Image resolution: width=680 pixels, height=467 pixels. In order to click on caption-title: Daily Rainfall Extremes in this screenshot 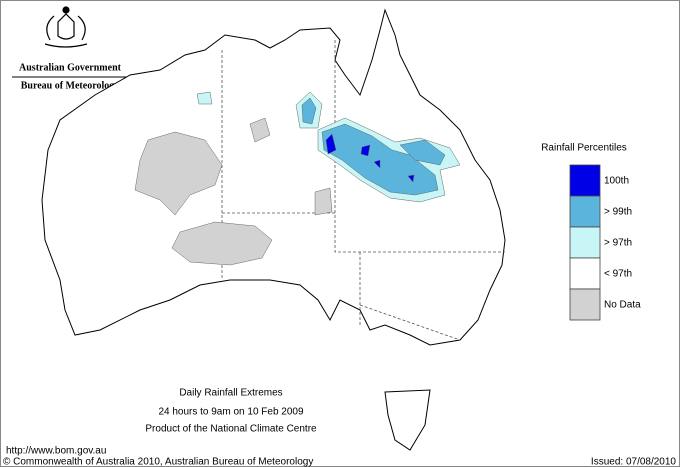, I will do `click(230, 393)`.